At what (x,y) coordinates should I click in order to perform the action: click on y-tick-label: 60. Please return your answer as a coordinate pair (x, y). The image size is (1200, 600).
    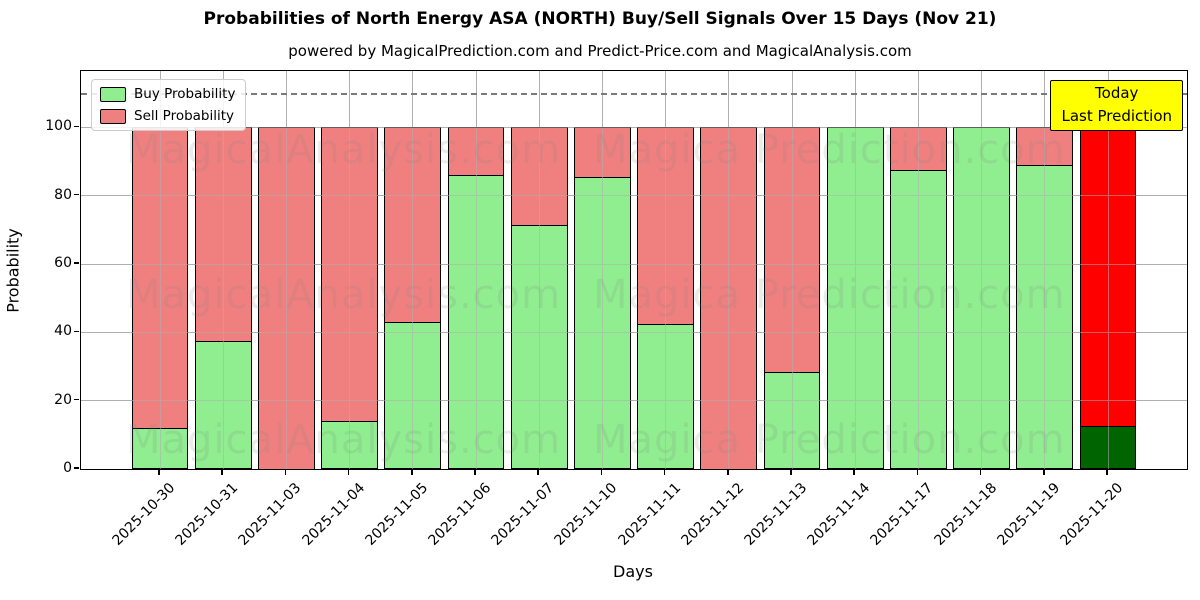
    Looking at the image, I should click on (63, 263).